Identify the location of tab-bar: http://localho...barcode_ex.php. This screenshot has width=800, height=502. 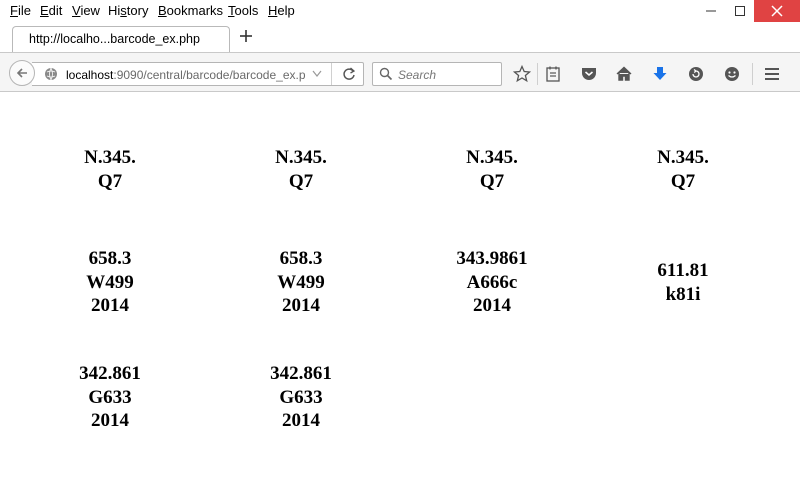
(400, 37).